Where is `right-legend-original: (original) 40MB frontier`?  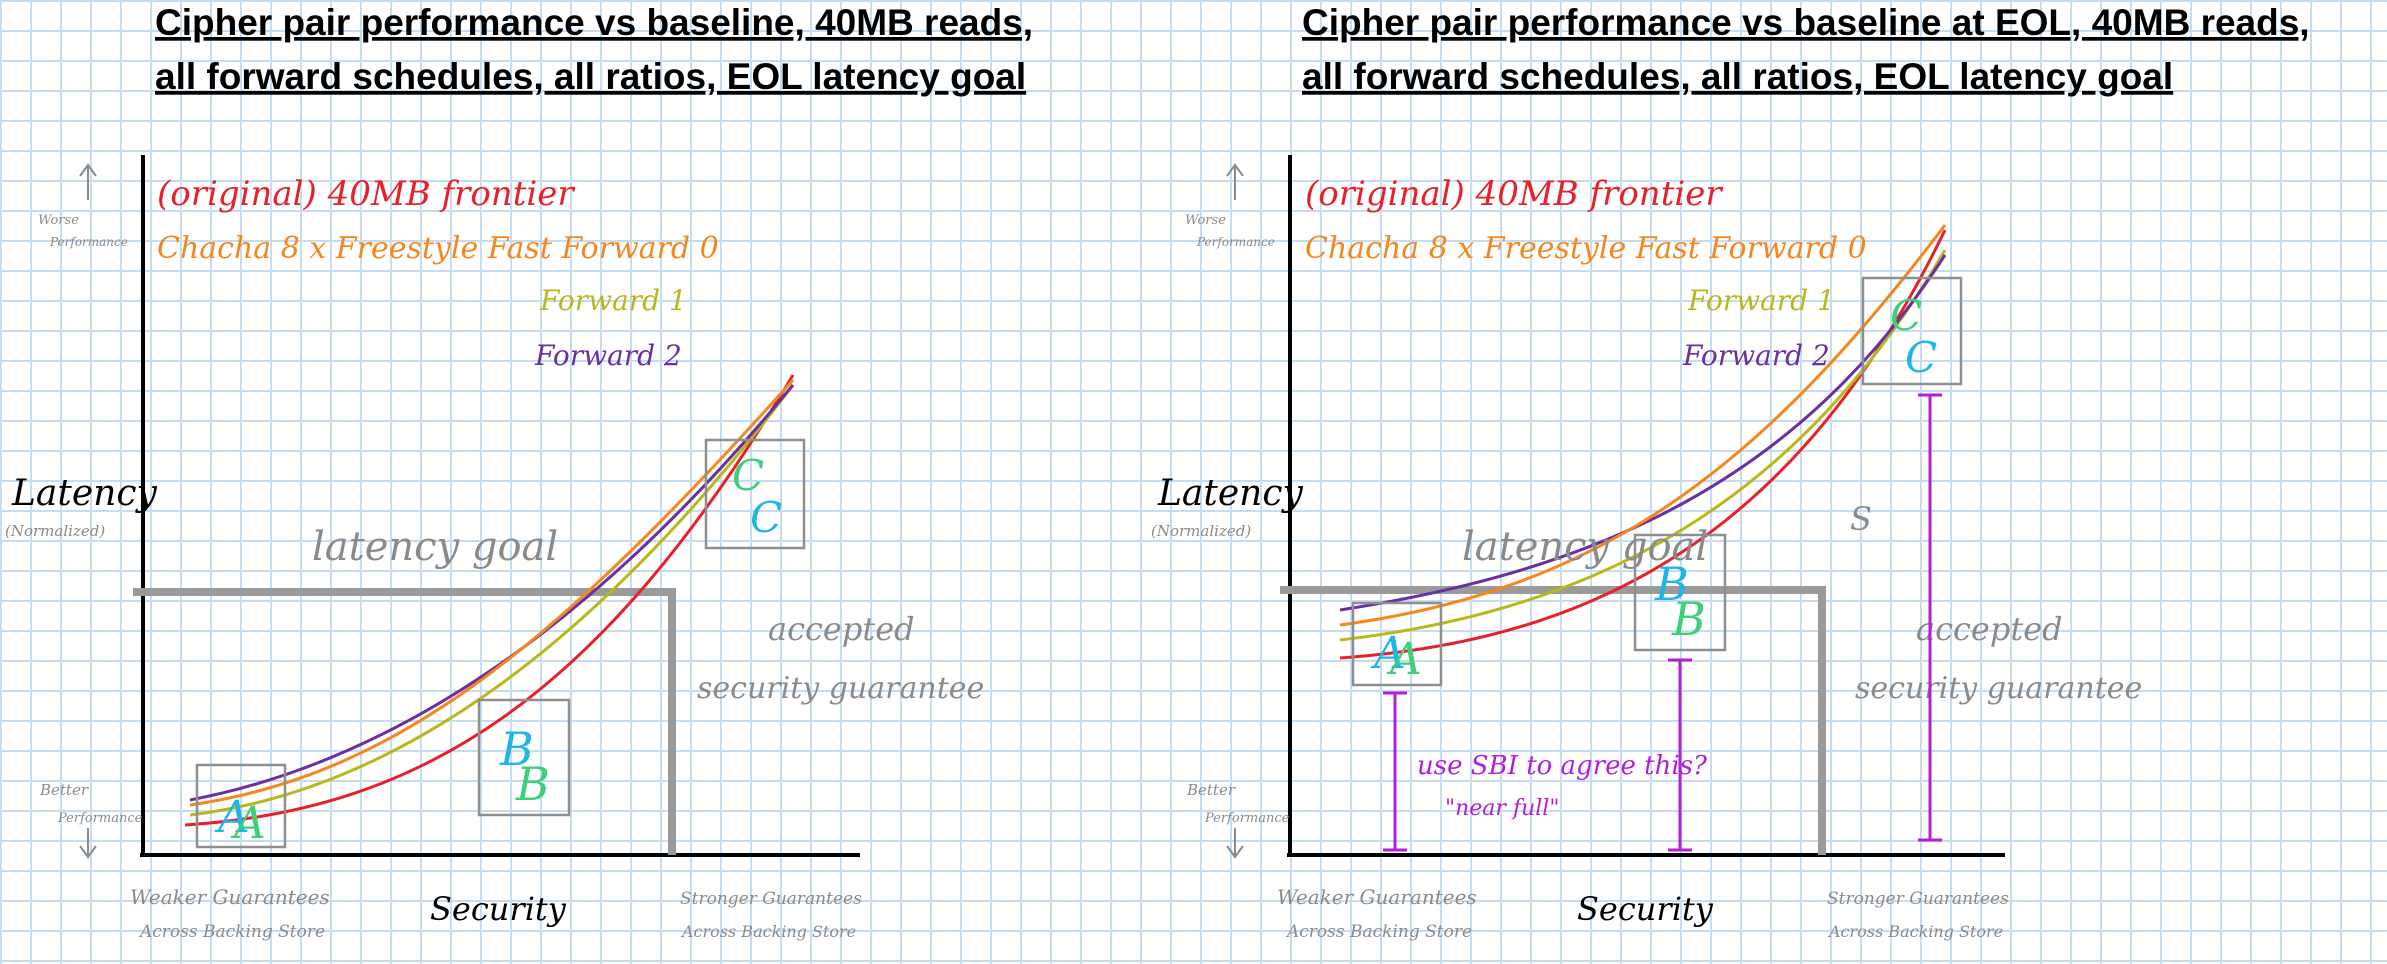
right-legend-original: (original) 40MB frontier is located at coordinates (1514, 194).